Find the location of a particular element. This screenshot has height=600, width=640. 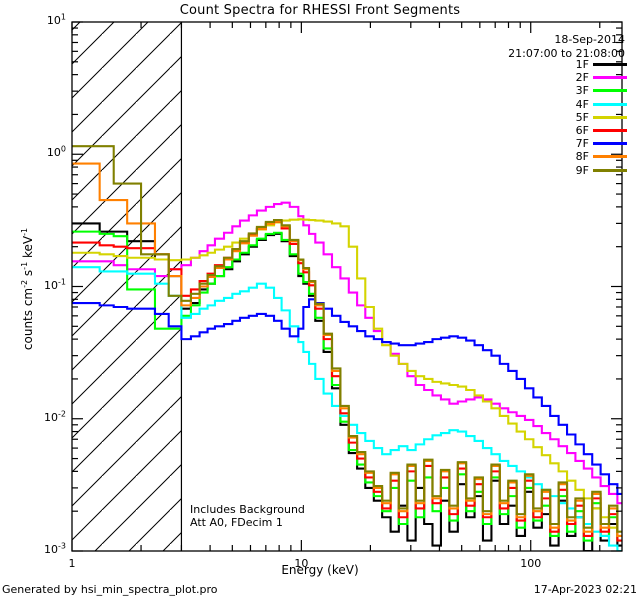

legend-item-7f: 7F is located at coordinates (586, 143).